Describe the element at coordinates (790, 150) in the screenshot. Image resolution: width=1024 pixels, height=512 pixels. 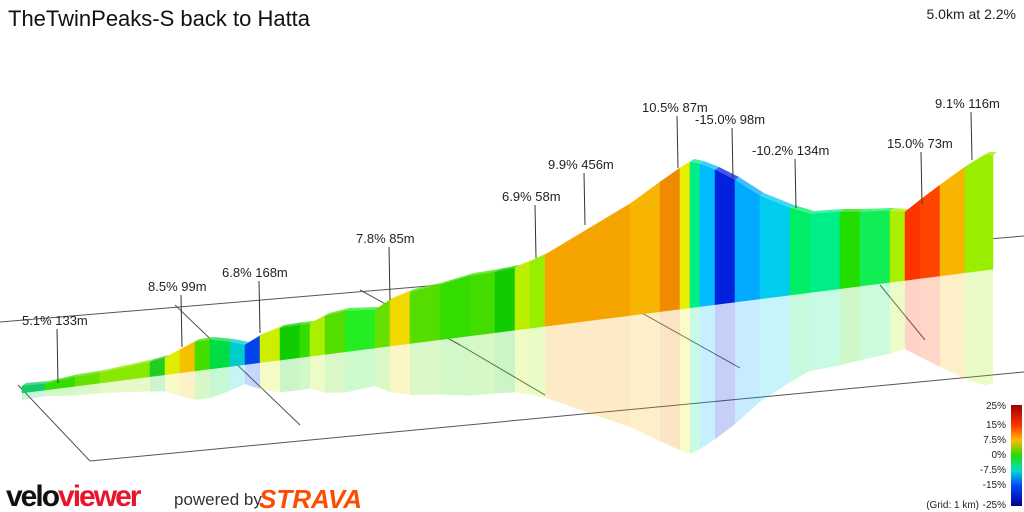
I see `climb-label: -10.2% 134m` at that location.